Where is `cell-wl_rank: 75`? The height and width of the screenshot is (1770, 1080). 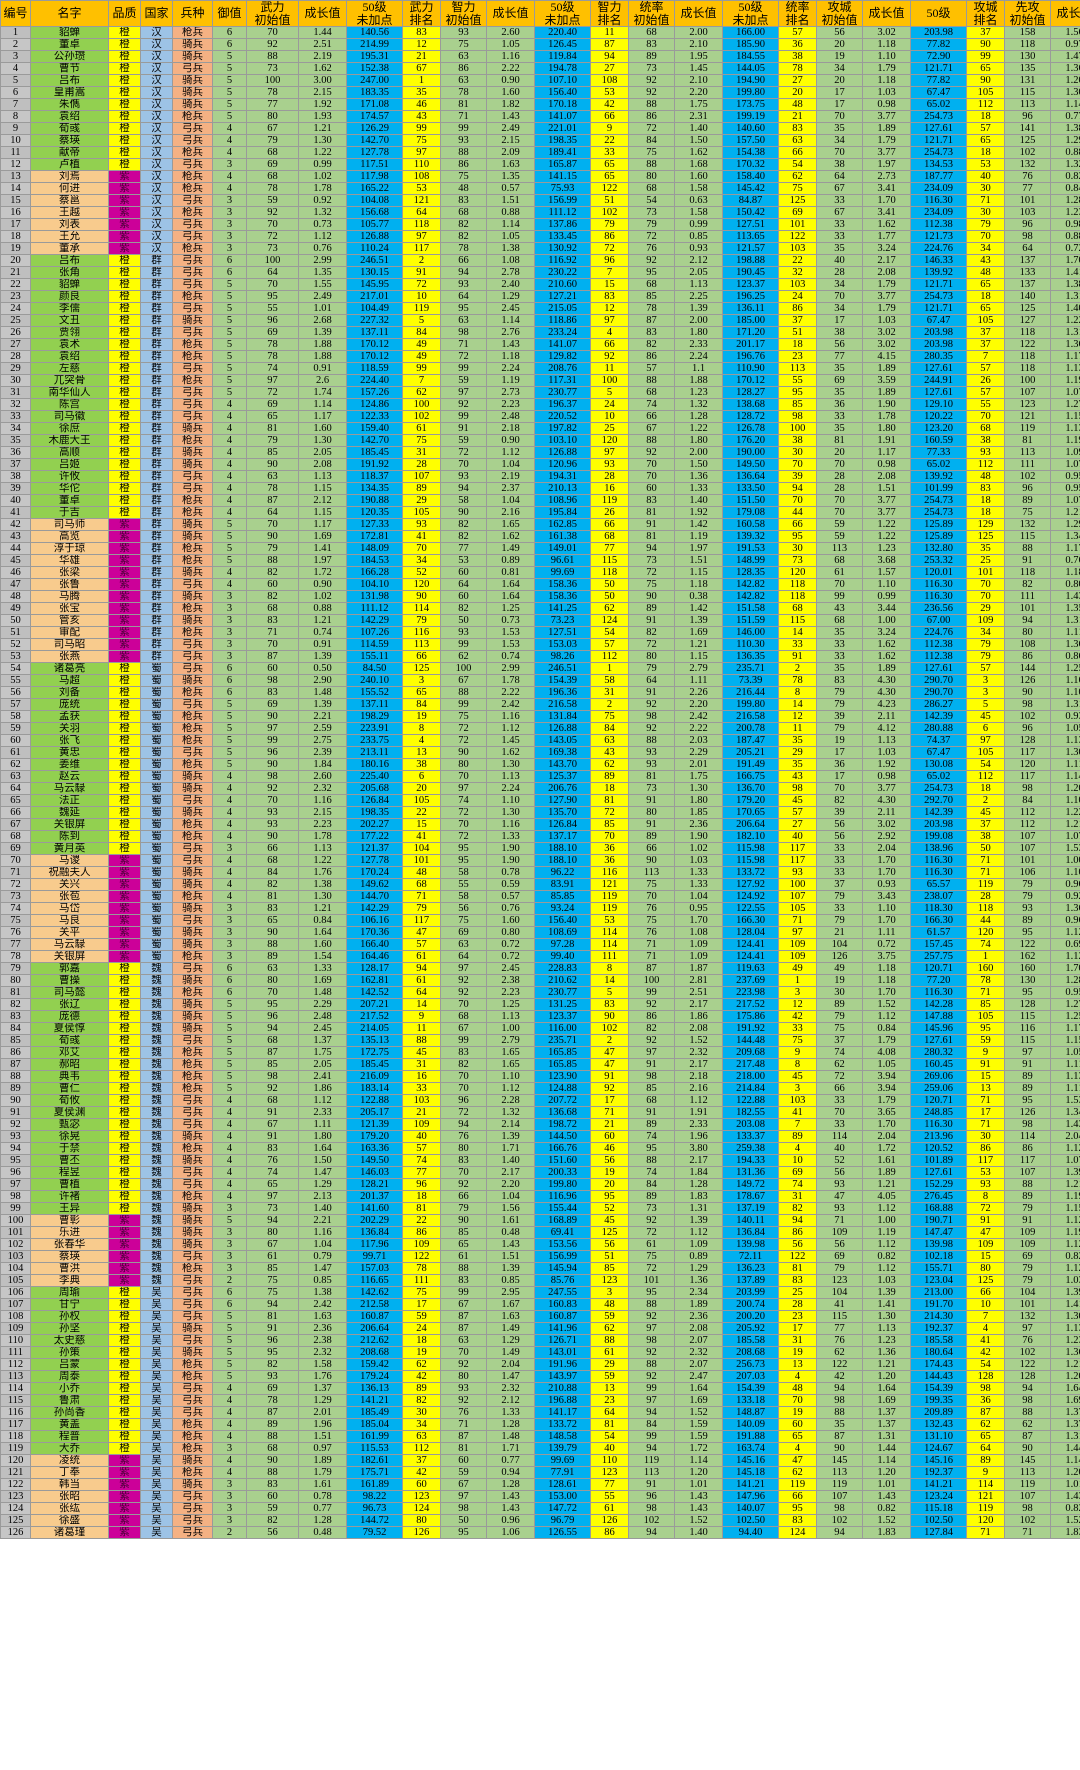
cell-wl_rank: 75 is located at coordinates (421, 1293).